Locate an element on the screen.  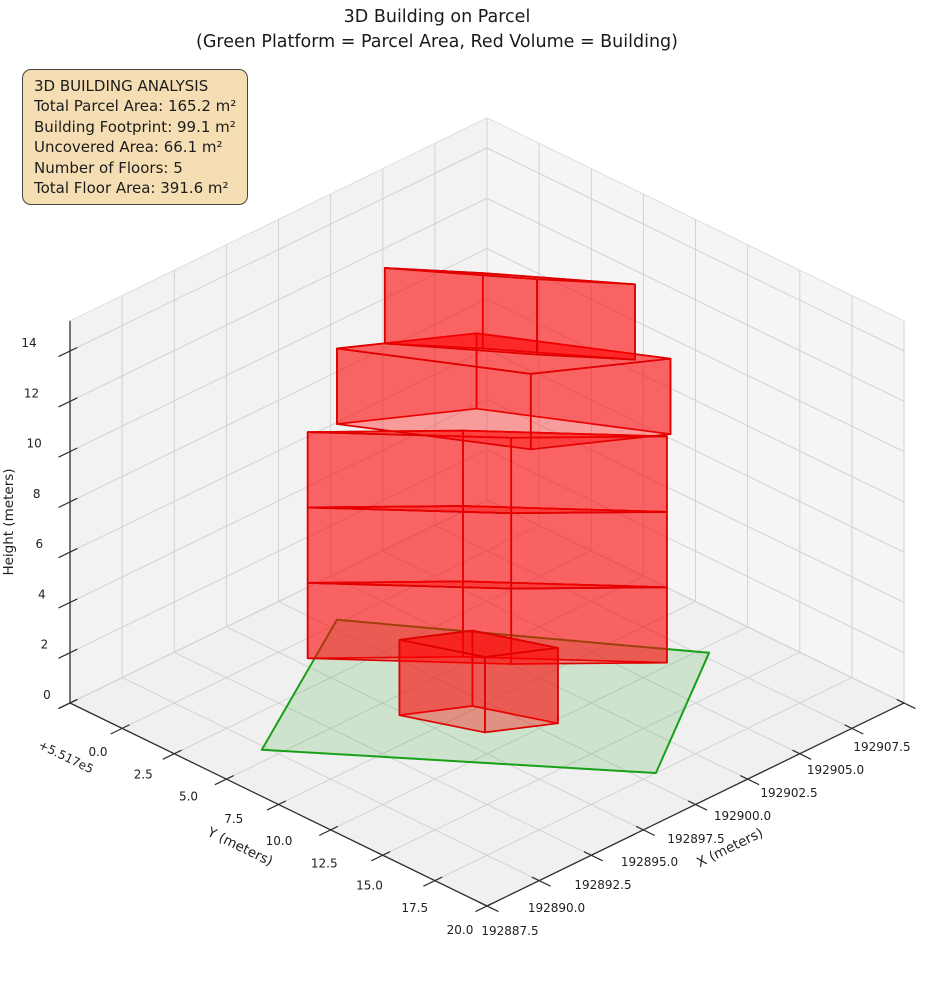
y-axis-offset-text: +5.517e5 is located at coordinates (66, 757).